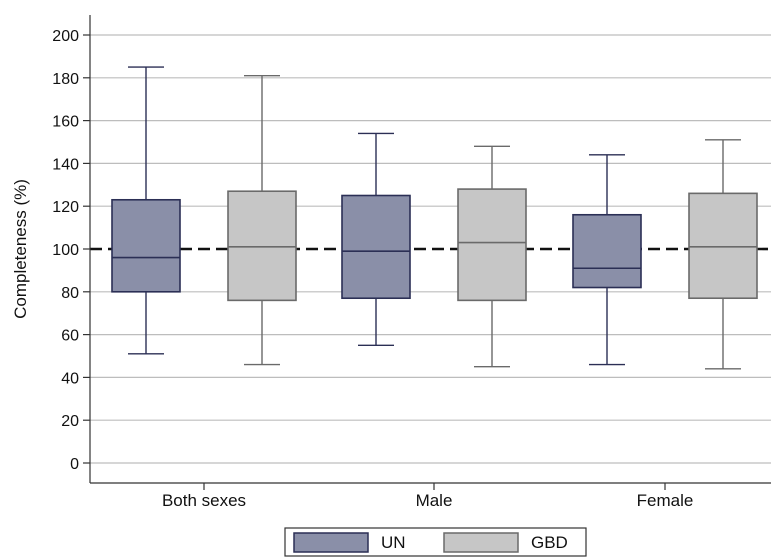  I want to click on x-ticks: Both sexes Male Female, so click(427, 496).